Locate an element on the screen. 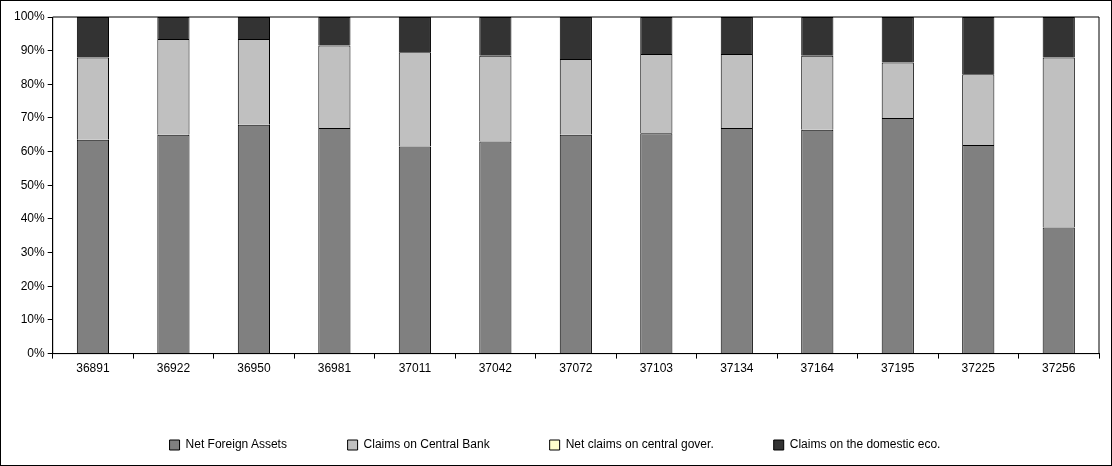 This screenshot has height=466, width=1112. x-tick-label: 37011 is located at coordinates (415, 368).